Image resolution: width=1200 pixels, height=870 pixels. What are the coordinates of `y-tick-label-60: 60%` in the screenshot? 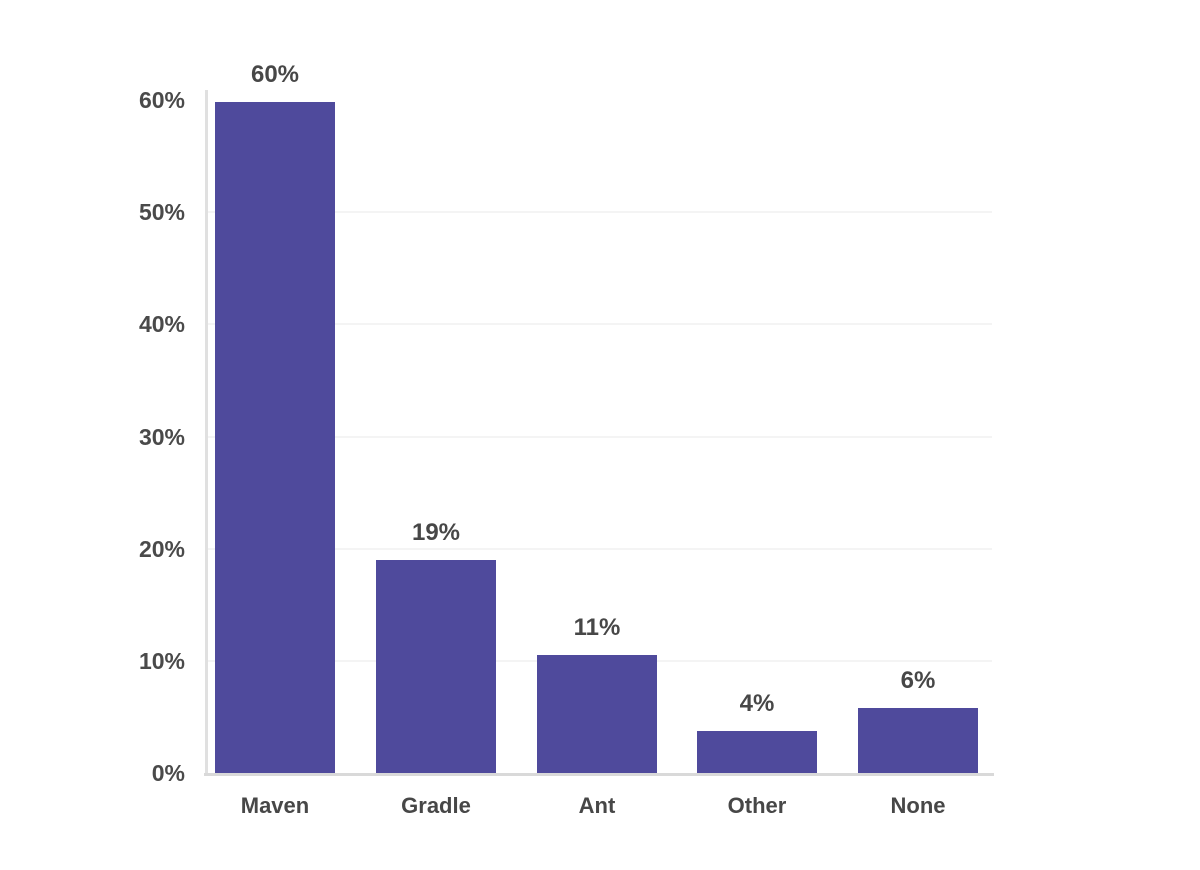 It's located at (161, 100).